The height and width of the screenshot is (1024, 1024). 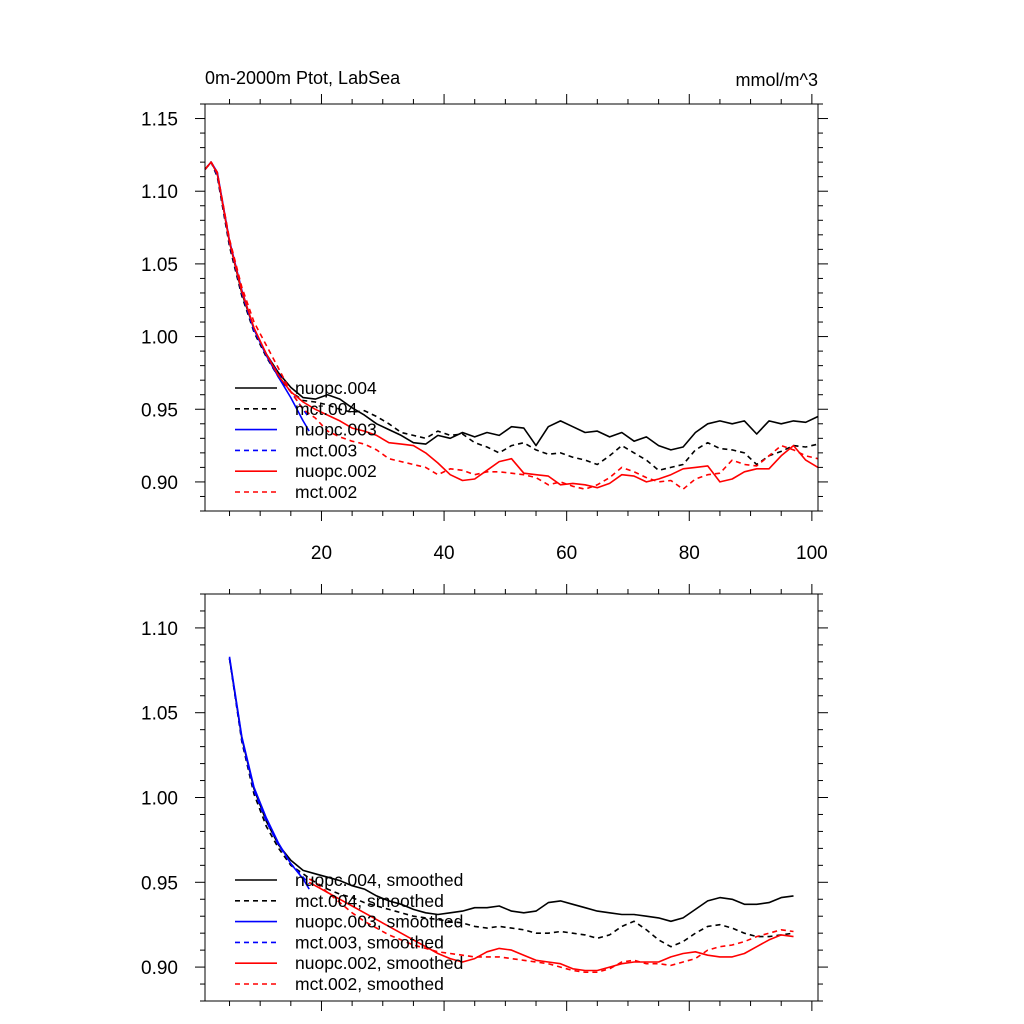 I want to click on x-tick-label: 100, so click(x=812, y=553).